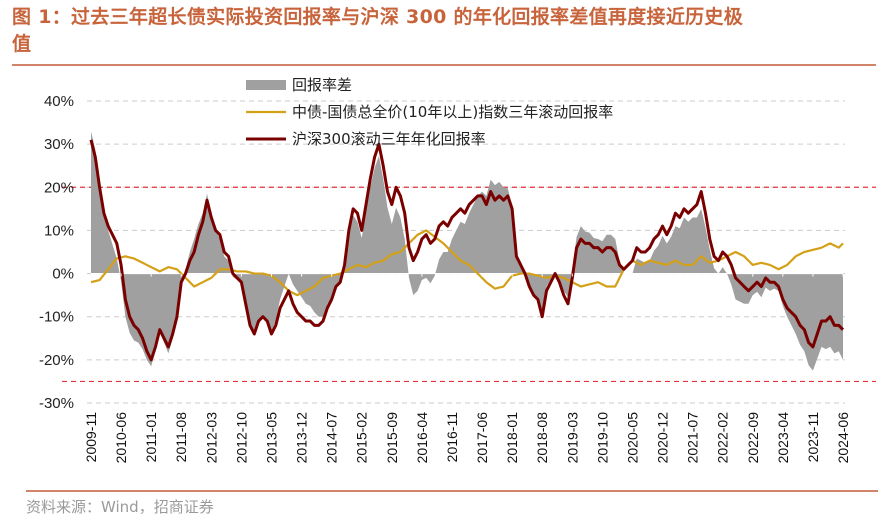  Describe the element at coordinates (632, 438) in the screenshot. I see `x-tick-label: 2020-05` at that location.